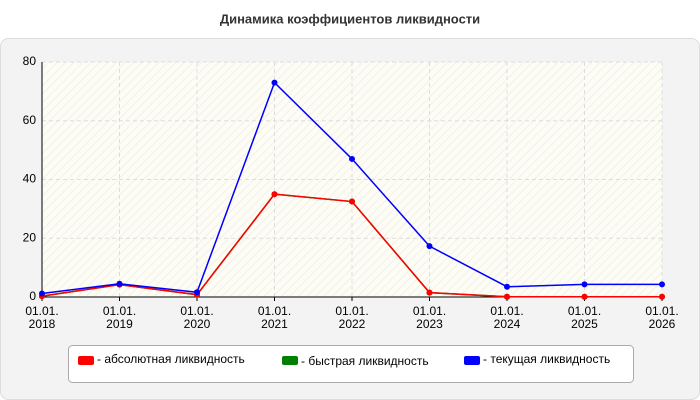 The height and width of the screenshot is (400, 700). What do you see at coordinates (352, 317) in the screenshot?
I see `x-tick-label: 01.01. 2022` at bounding box center [352, 317].